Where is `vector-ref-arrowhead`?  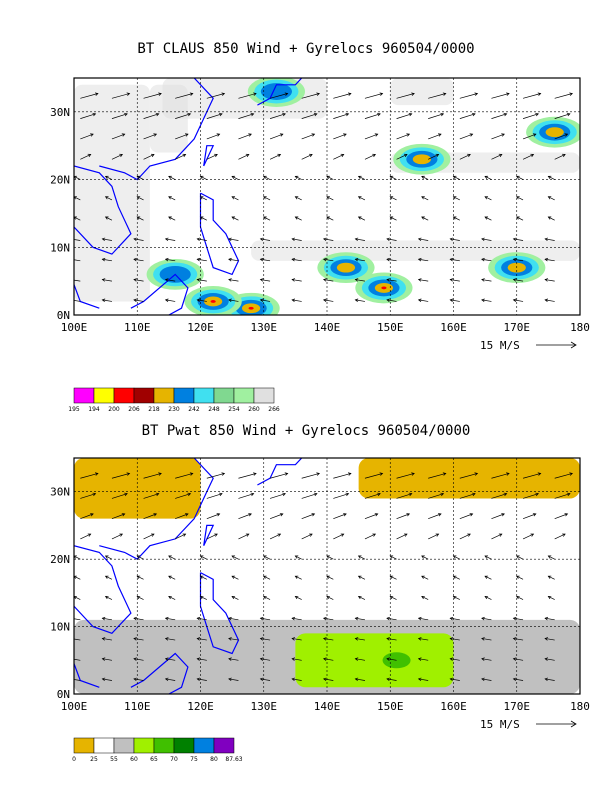
vector-ref-arrowhead is located at coordinates (573, 724).